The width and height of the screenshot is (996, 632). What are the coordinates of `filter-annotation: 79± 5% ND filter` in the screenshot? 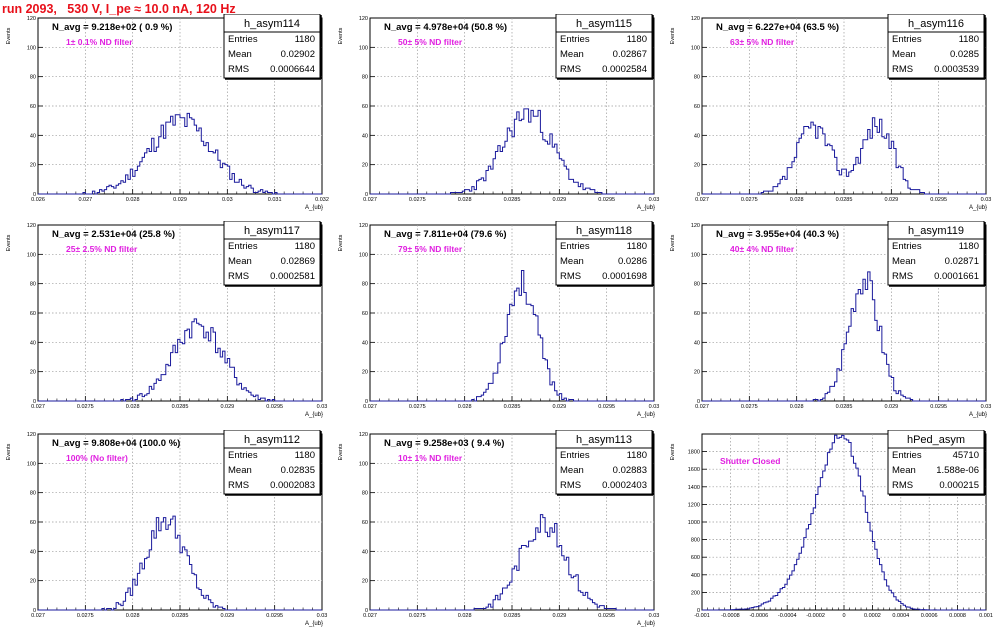 It's located at (430, 249).